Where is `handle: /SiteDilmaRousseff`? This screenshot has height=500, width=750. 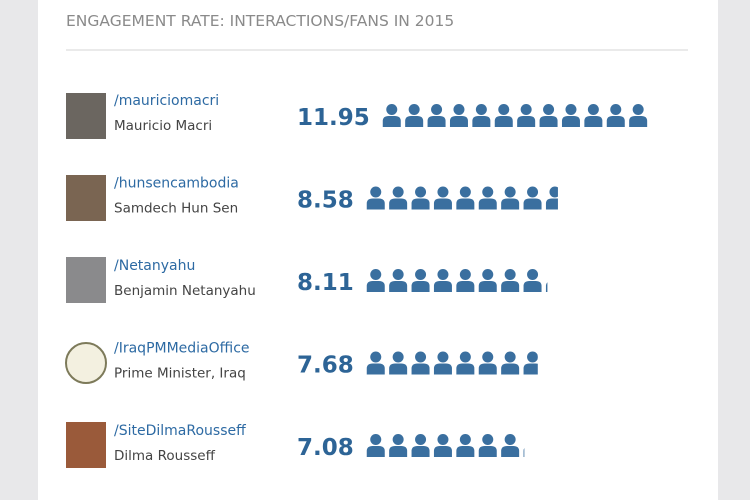
handle: /SiteDilmaRousseff is located at coordinates (180, 431).